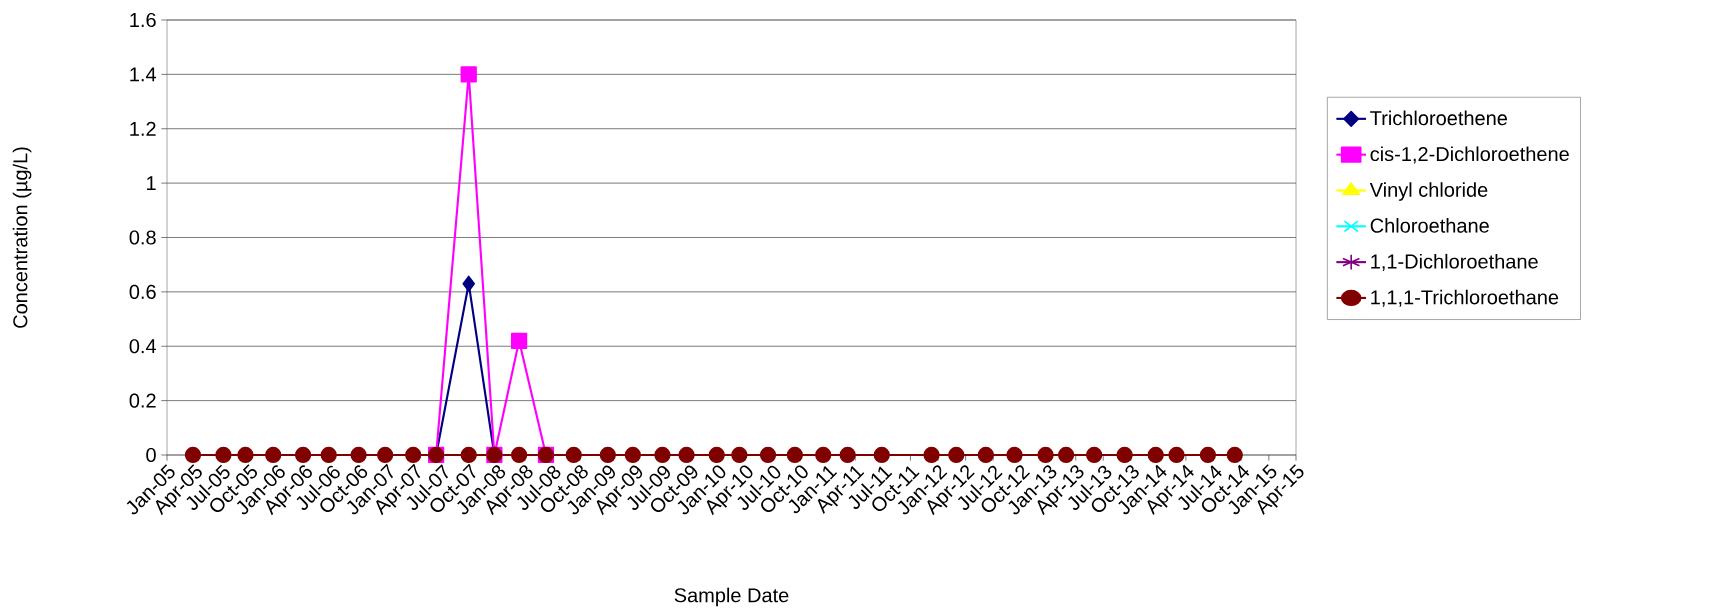  Describe the element at coordinates (151, 183) in the screenshot. I see `y-tick-label: 1` at that location.